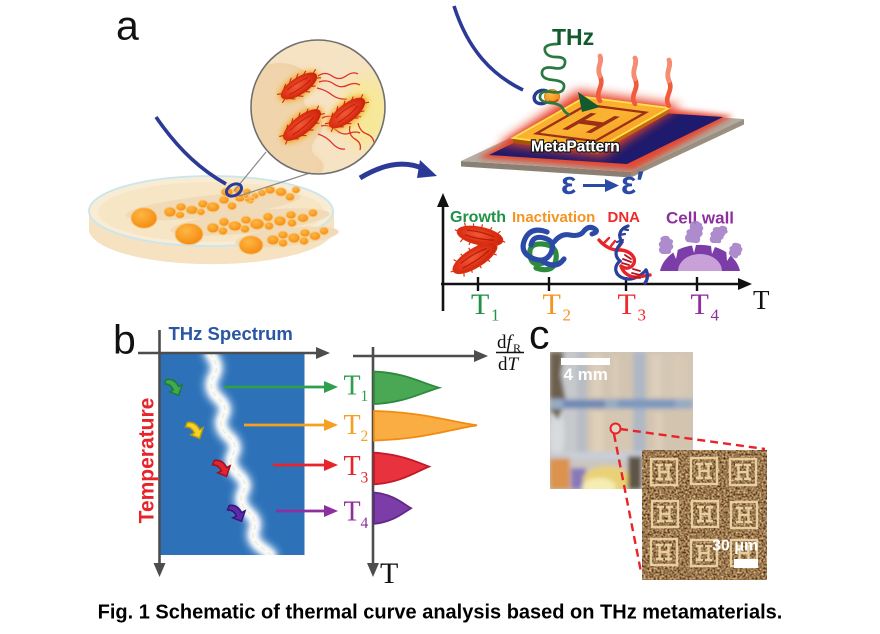 This screenshot has width=880, height=634. Describe the element at coordinates (586, 374) in the screenshot. I see `svg-text: 4 mm` at that location.